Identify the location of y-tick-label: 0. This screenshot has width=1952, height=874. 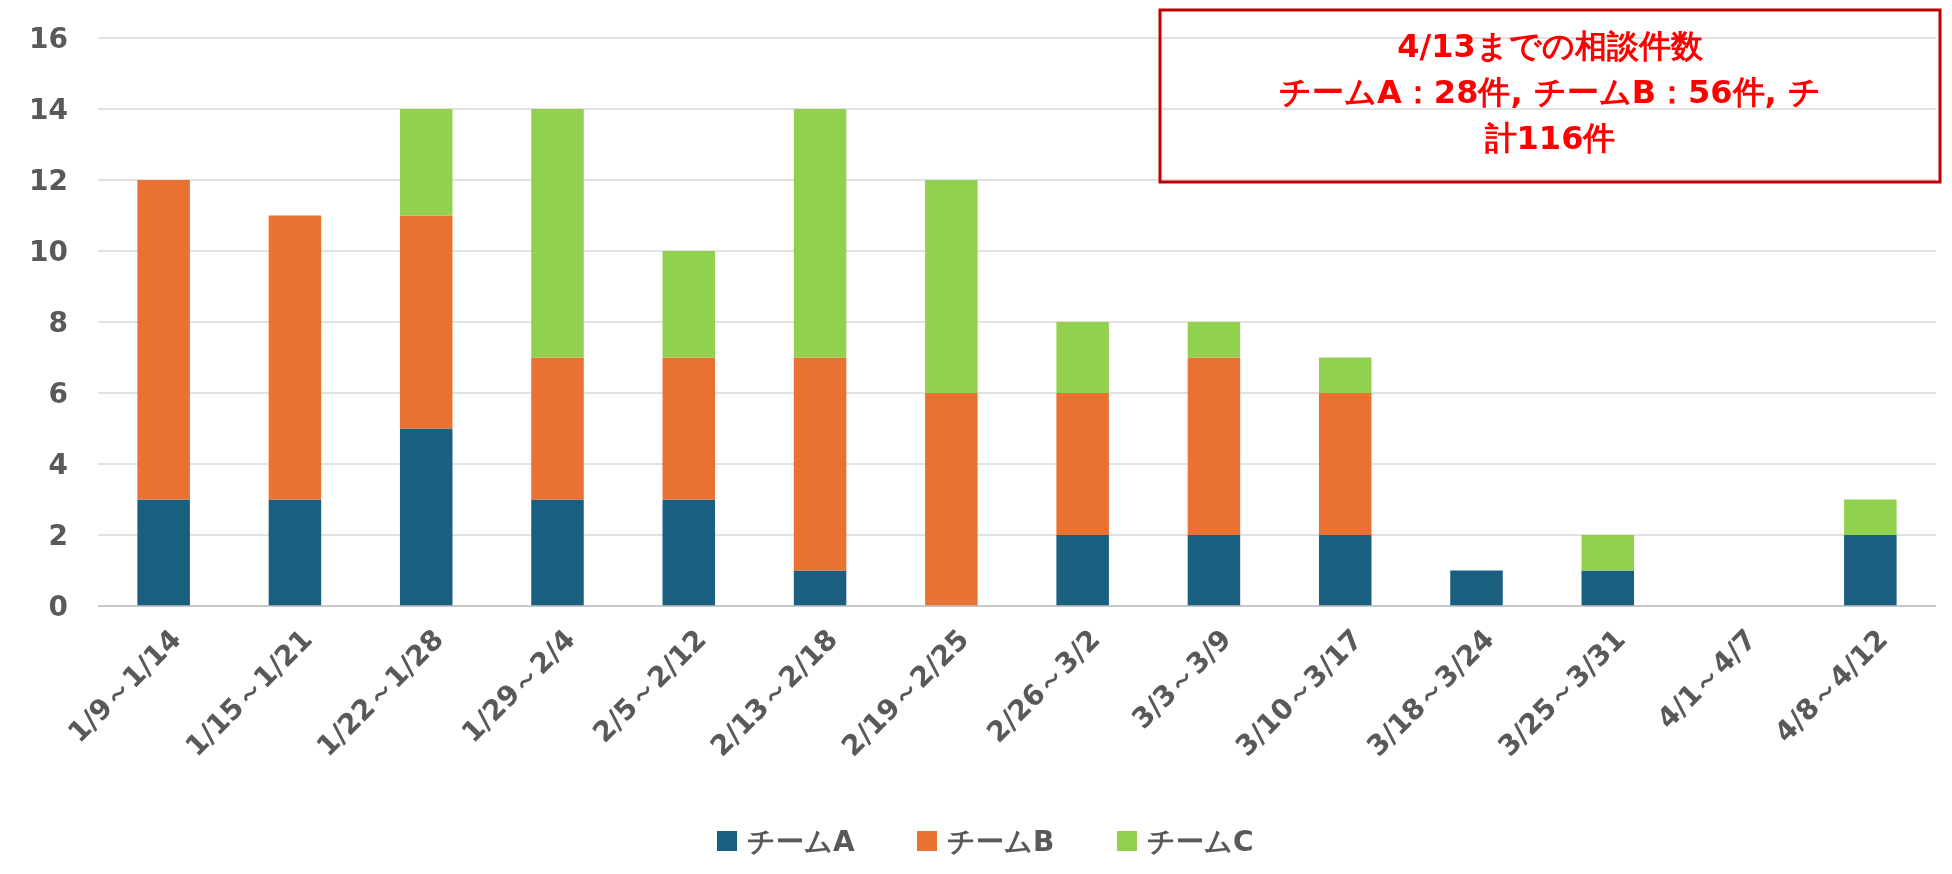
(58, 606).